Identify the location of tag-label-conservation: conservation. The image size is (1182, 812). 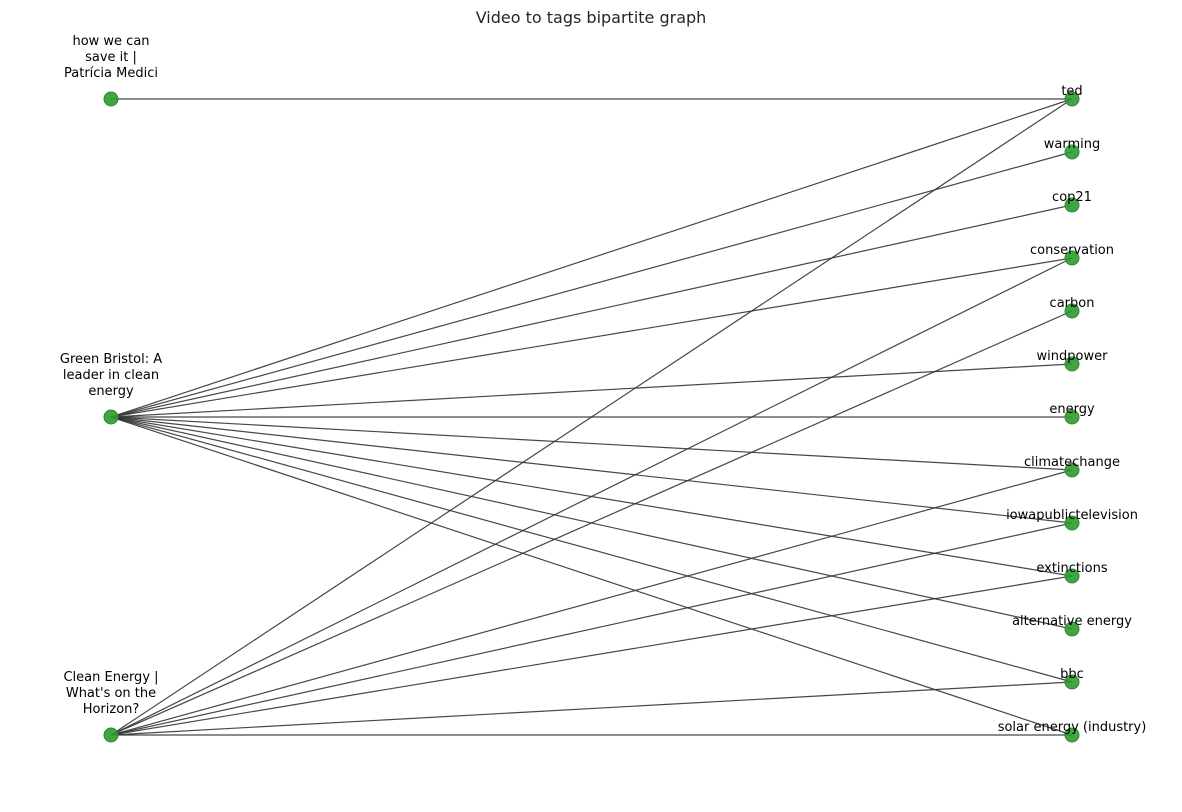
(1072, 250).